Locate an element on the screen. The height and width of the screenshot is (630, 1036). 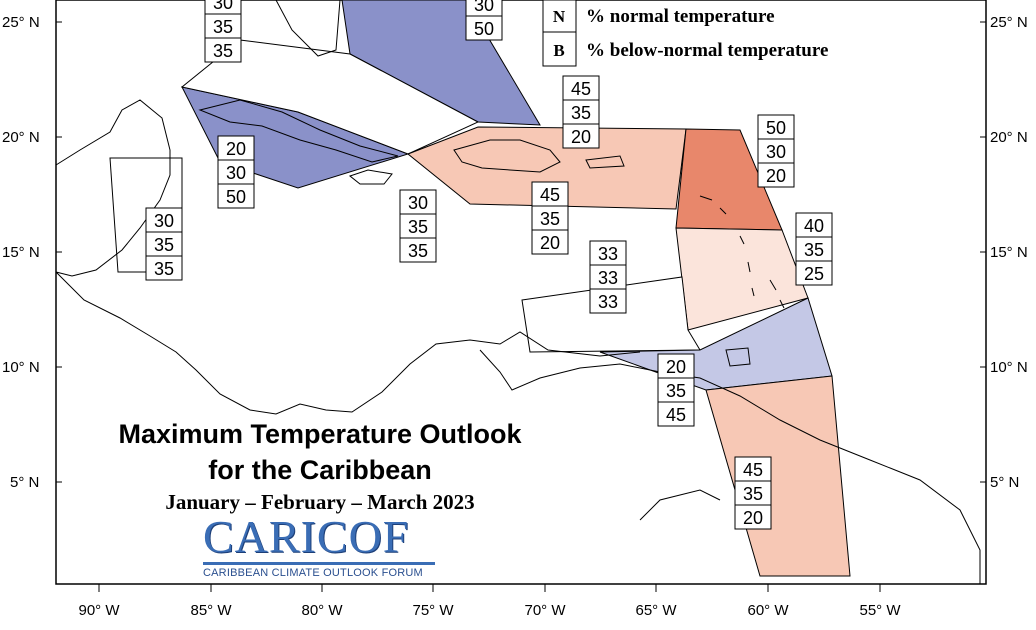
lat-label-right: 10° N is located at coordinates (1009, 367).